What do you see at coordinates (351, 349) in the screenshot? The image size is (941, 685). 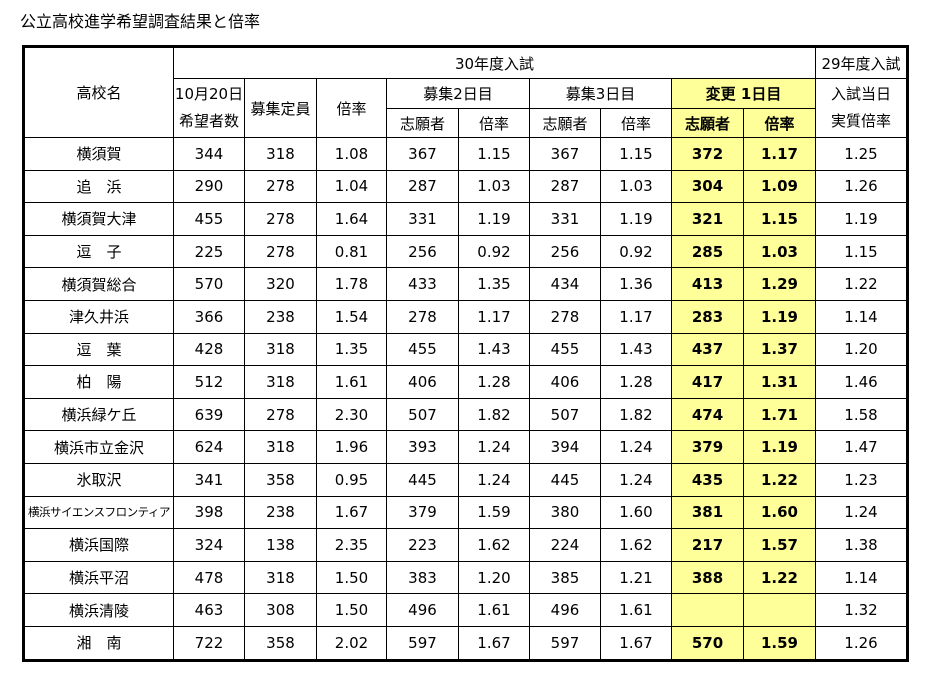 I see `ratio-cell: 1.35` at bounding box center [351, 349].